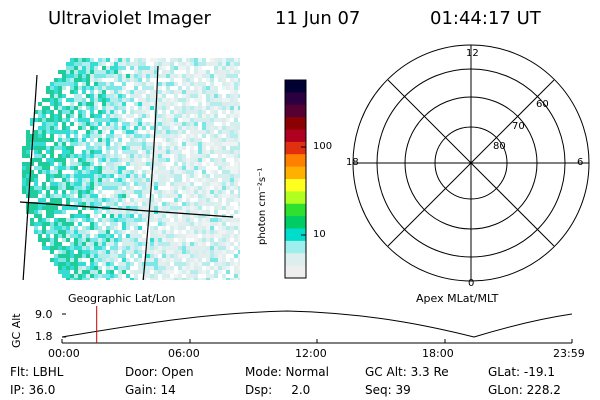 Image resolution: width=600 pixels, height=400 pixels. I want to click on colorbar-cell, so click(295, 136).